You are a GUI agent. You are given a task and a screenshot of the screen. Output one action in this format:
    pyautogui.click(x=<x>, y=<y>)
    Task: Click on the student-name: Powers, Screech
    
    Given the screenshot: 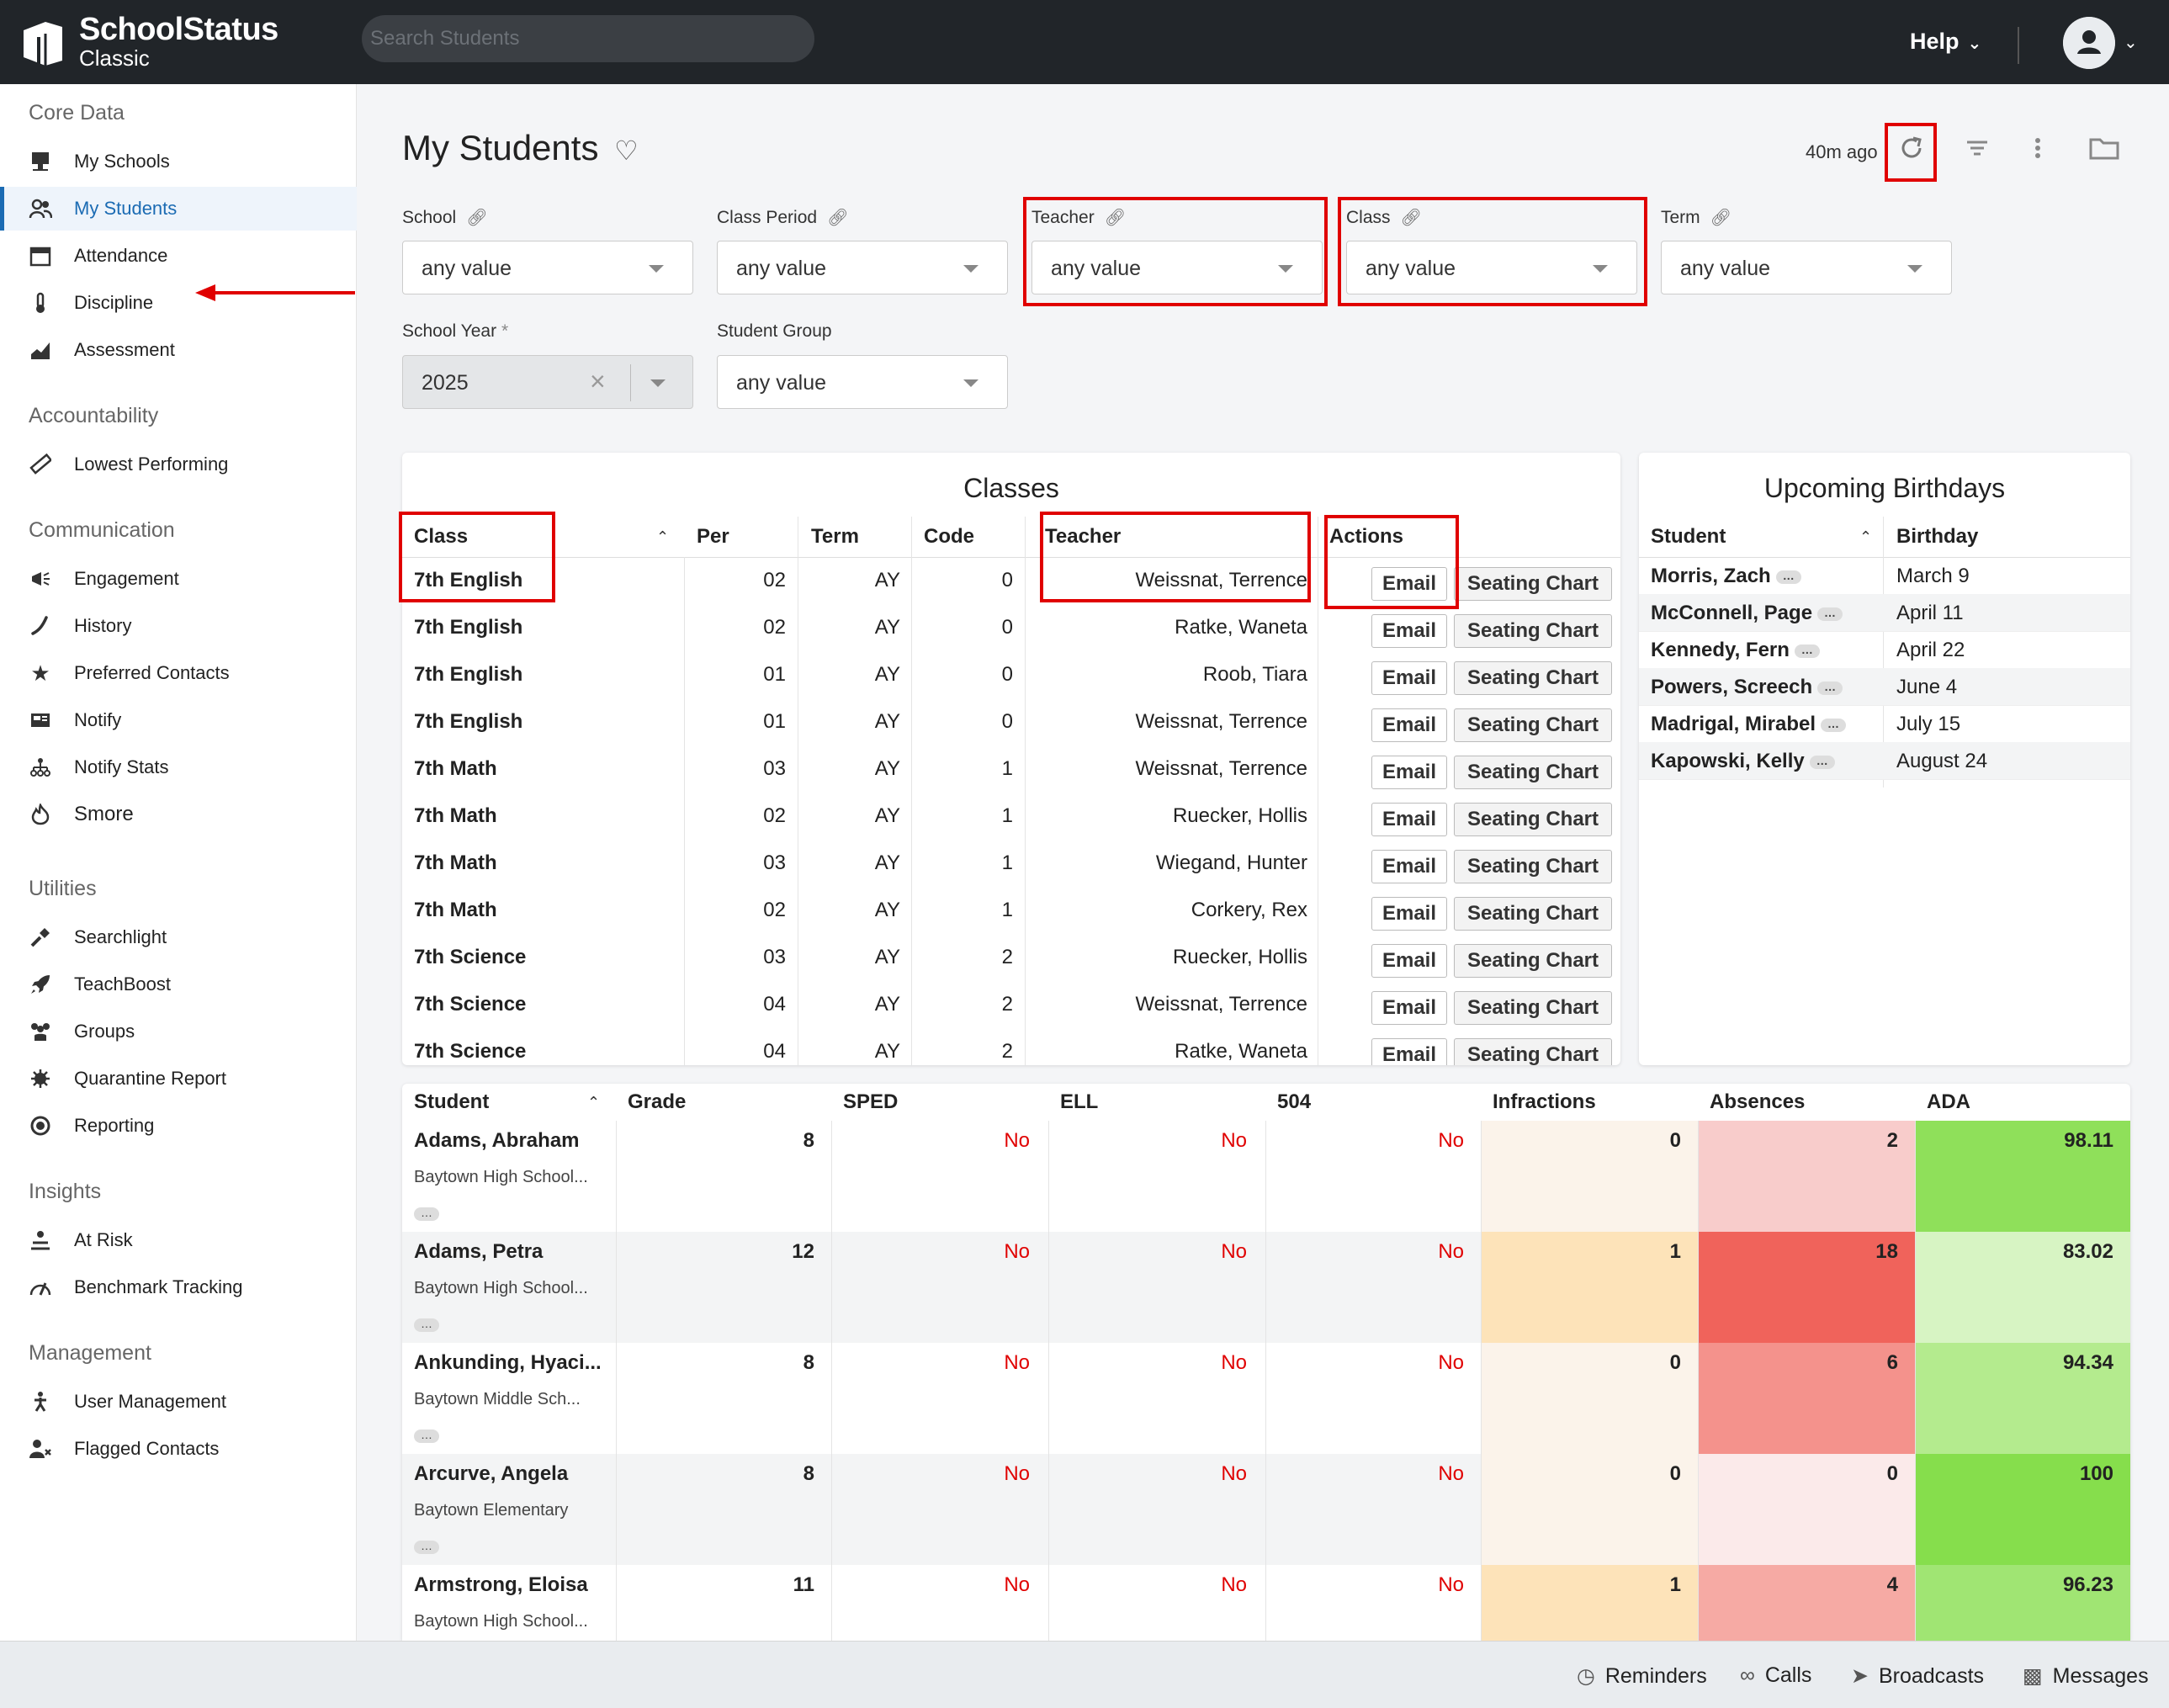 What is the action you would take?
    pyautogui.click(x=1732, y=687)
    